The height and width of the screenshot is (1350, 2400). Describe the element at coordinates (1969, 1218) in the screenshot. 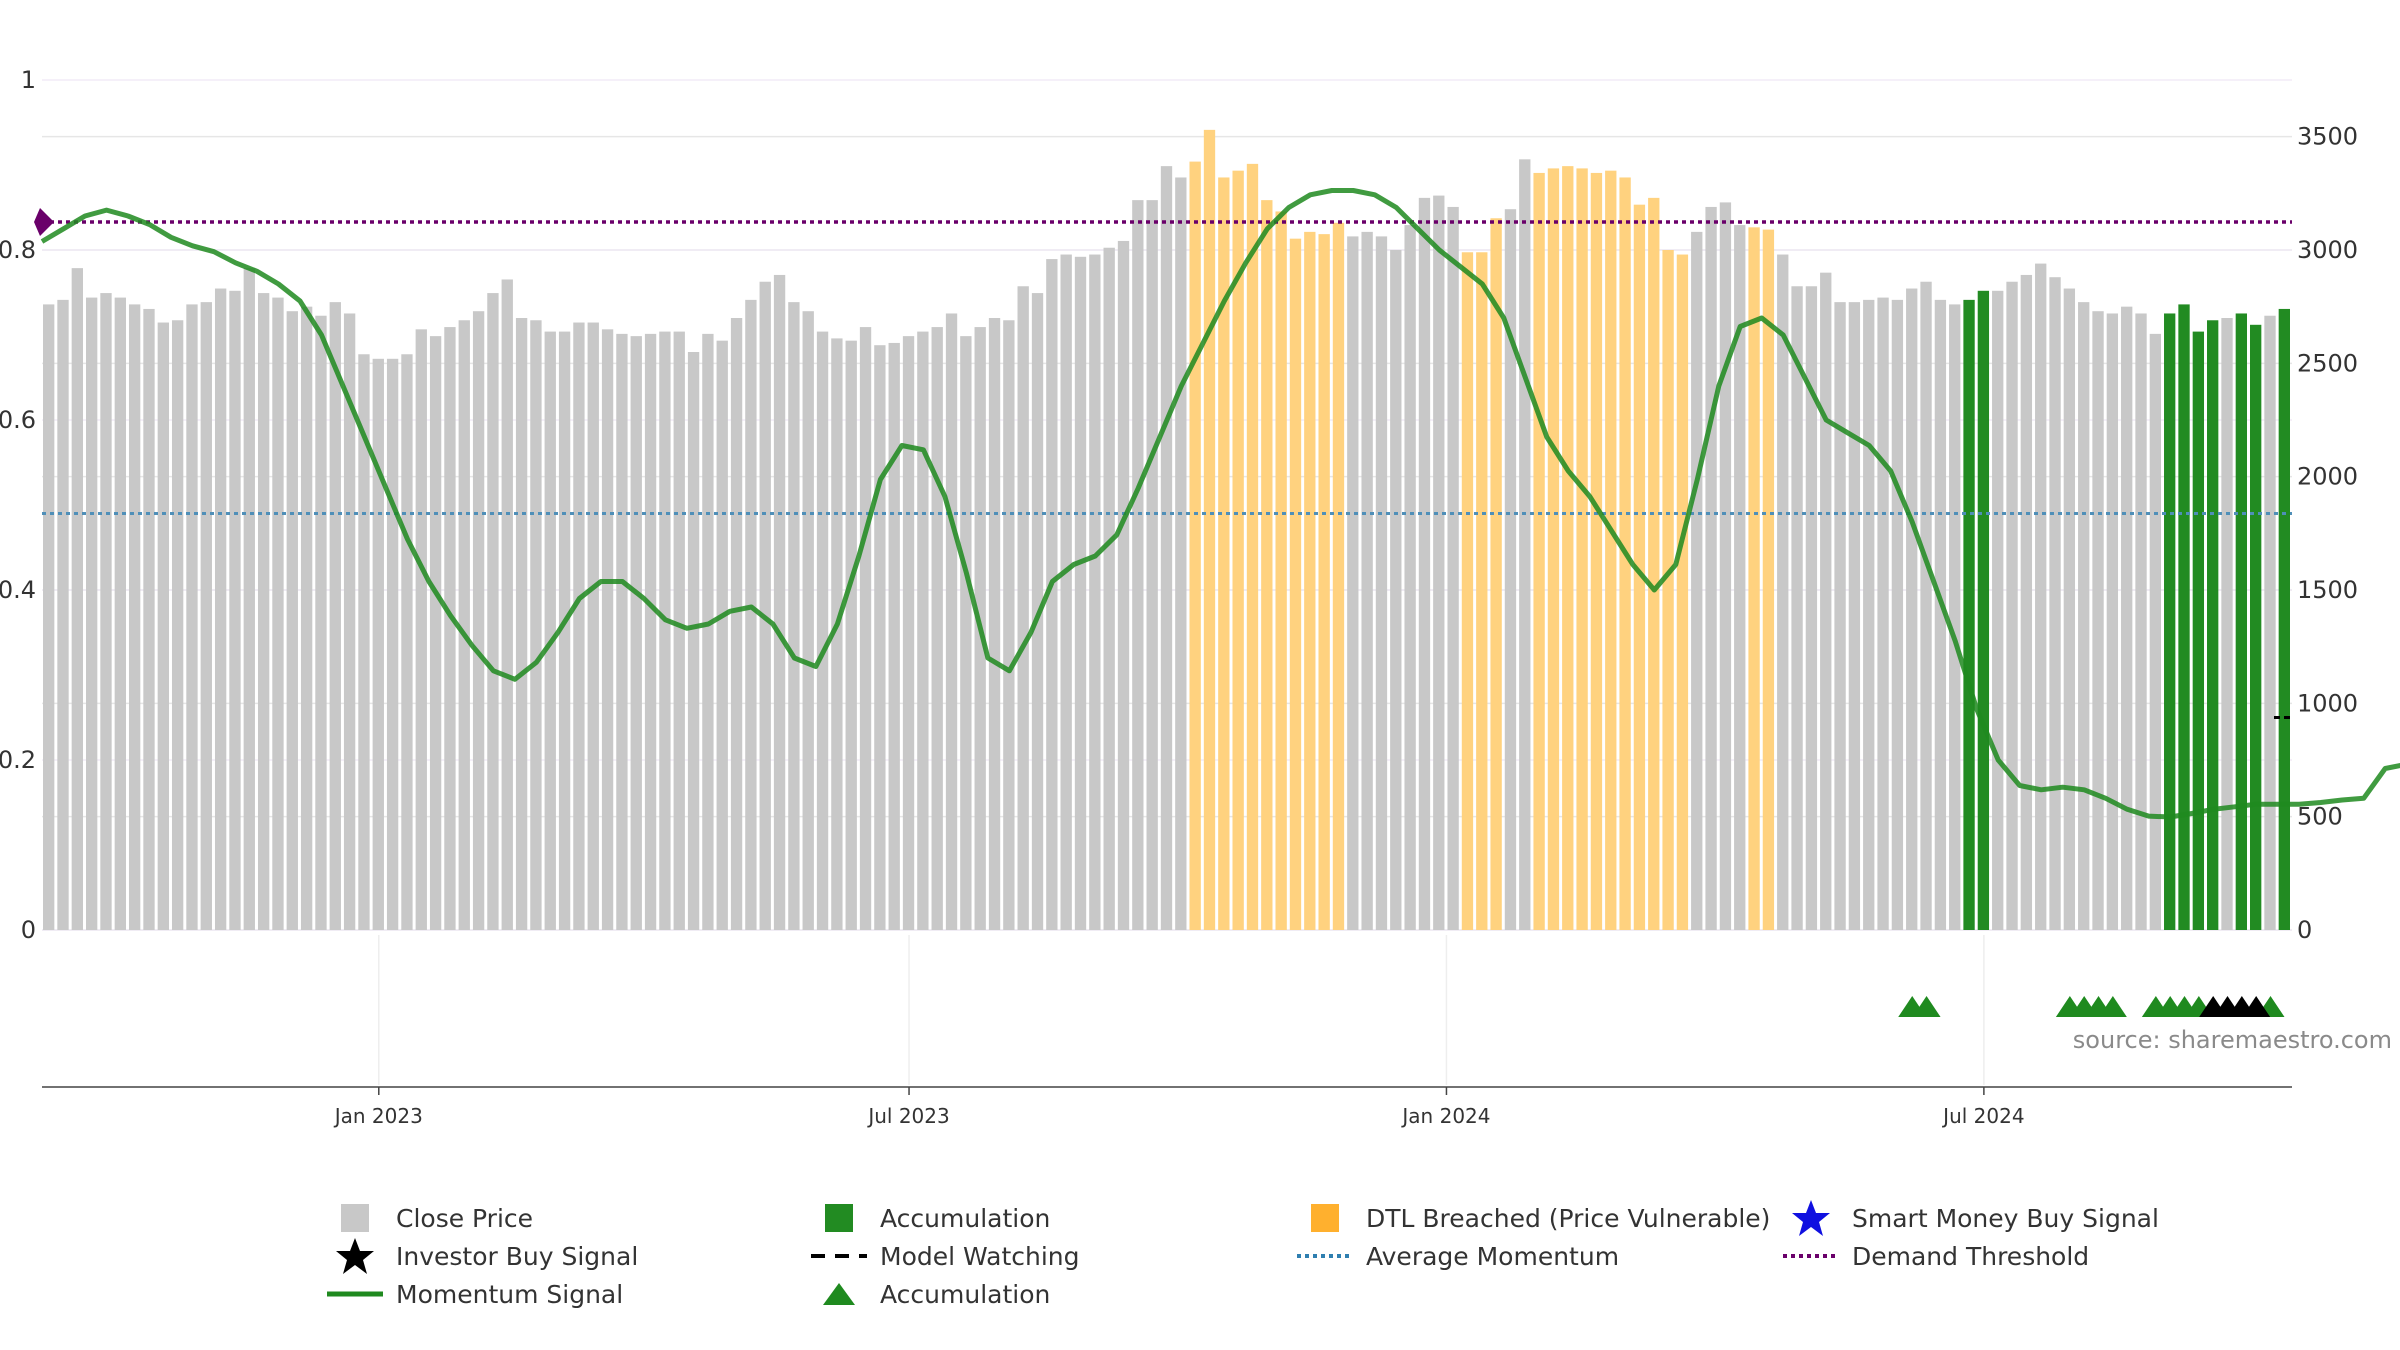

I see `legend-item-smart-money: Smart Money Buy Signal` at that location.